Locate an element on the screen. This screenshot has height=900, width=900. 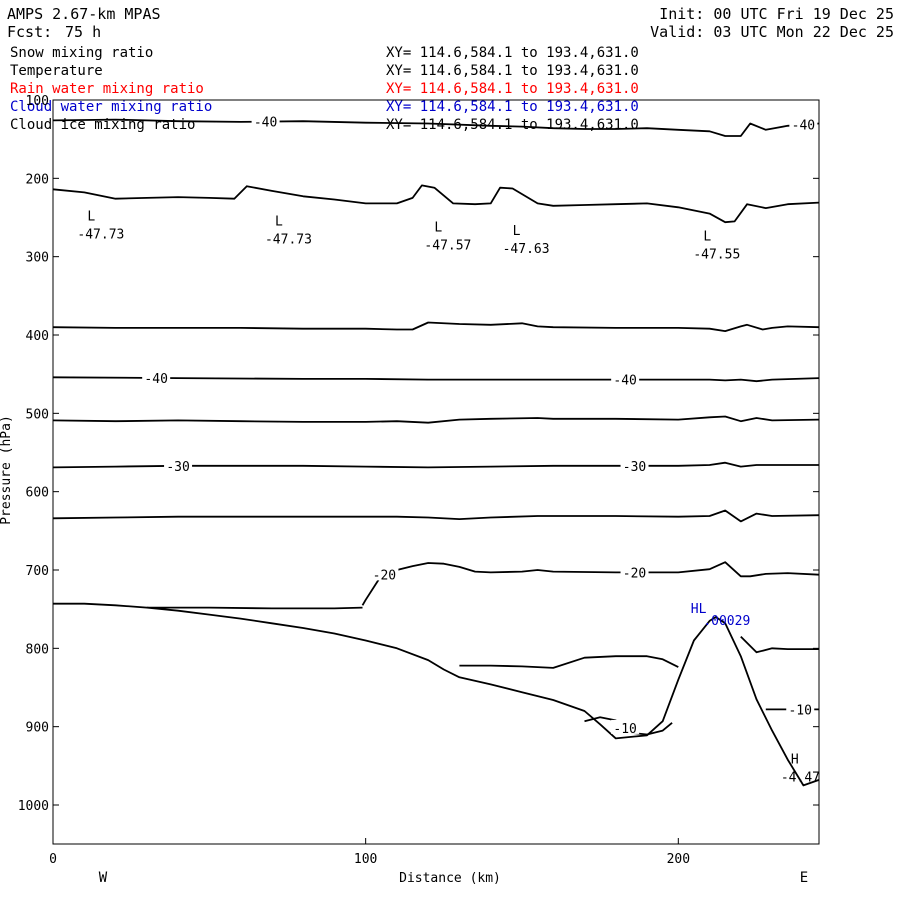
y-tick-label: 500 is located at coordinates (37, 414).